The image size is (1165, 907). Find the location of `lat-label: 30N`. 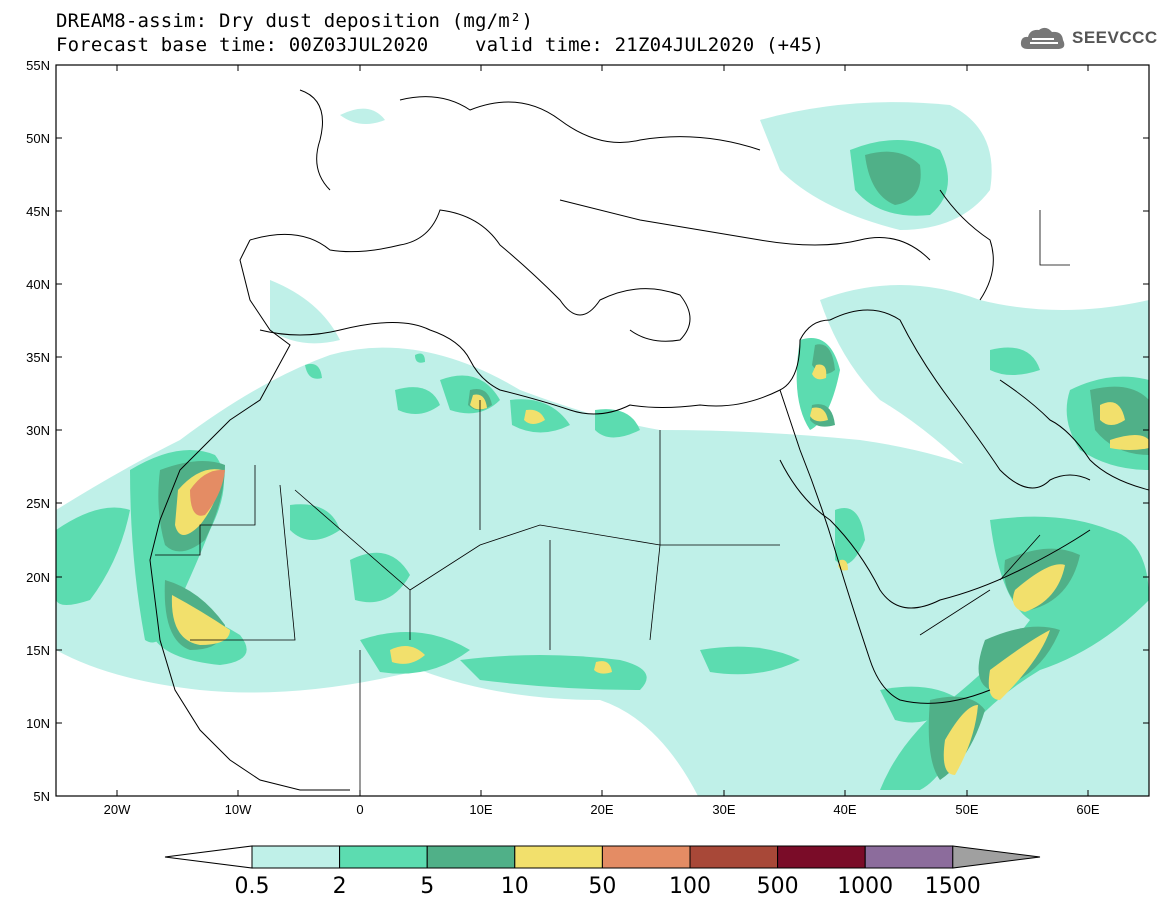

lat-label: 30N is located at coordinates (38, 430).